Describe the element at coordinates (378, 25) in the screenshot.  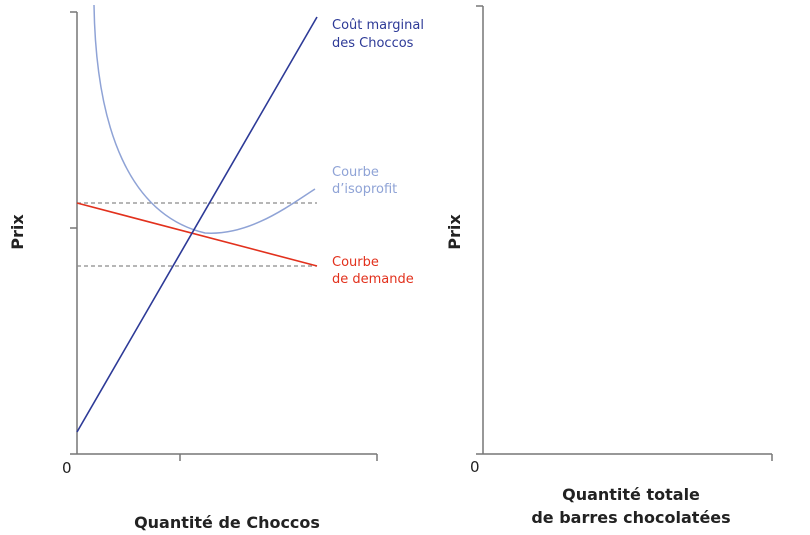
I see `marginal-cost-label-line1: Coût marginal` at that location.